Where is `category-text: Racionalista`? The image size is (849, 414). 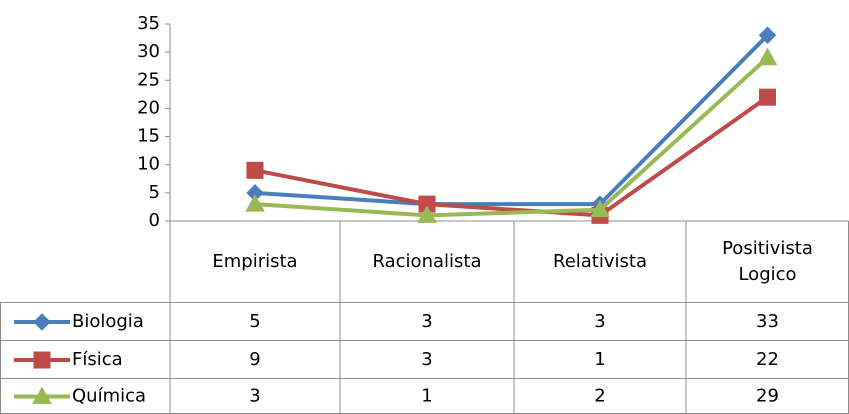 category-text: Racionalista is located at coordinates (427, 261).